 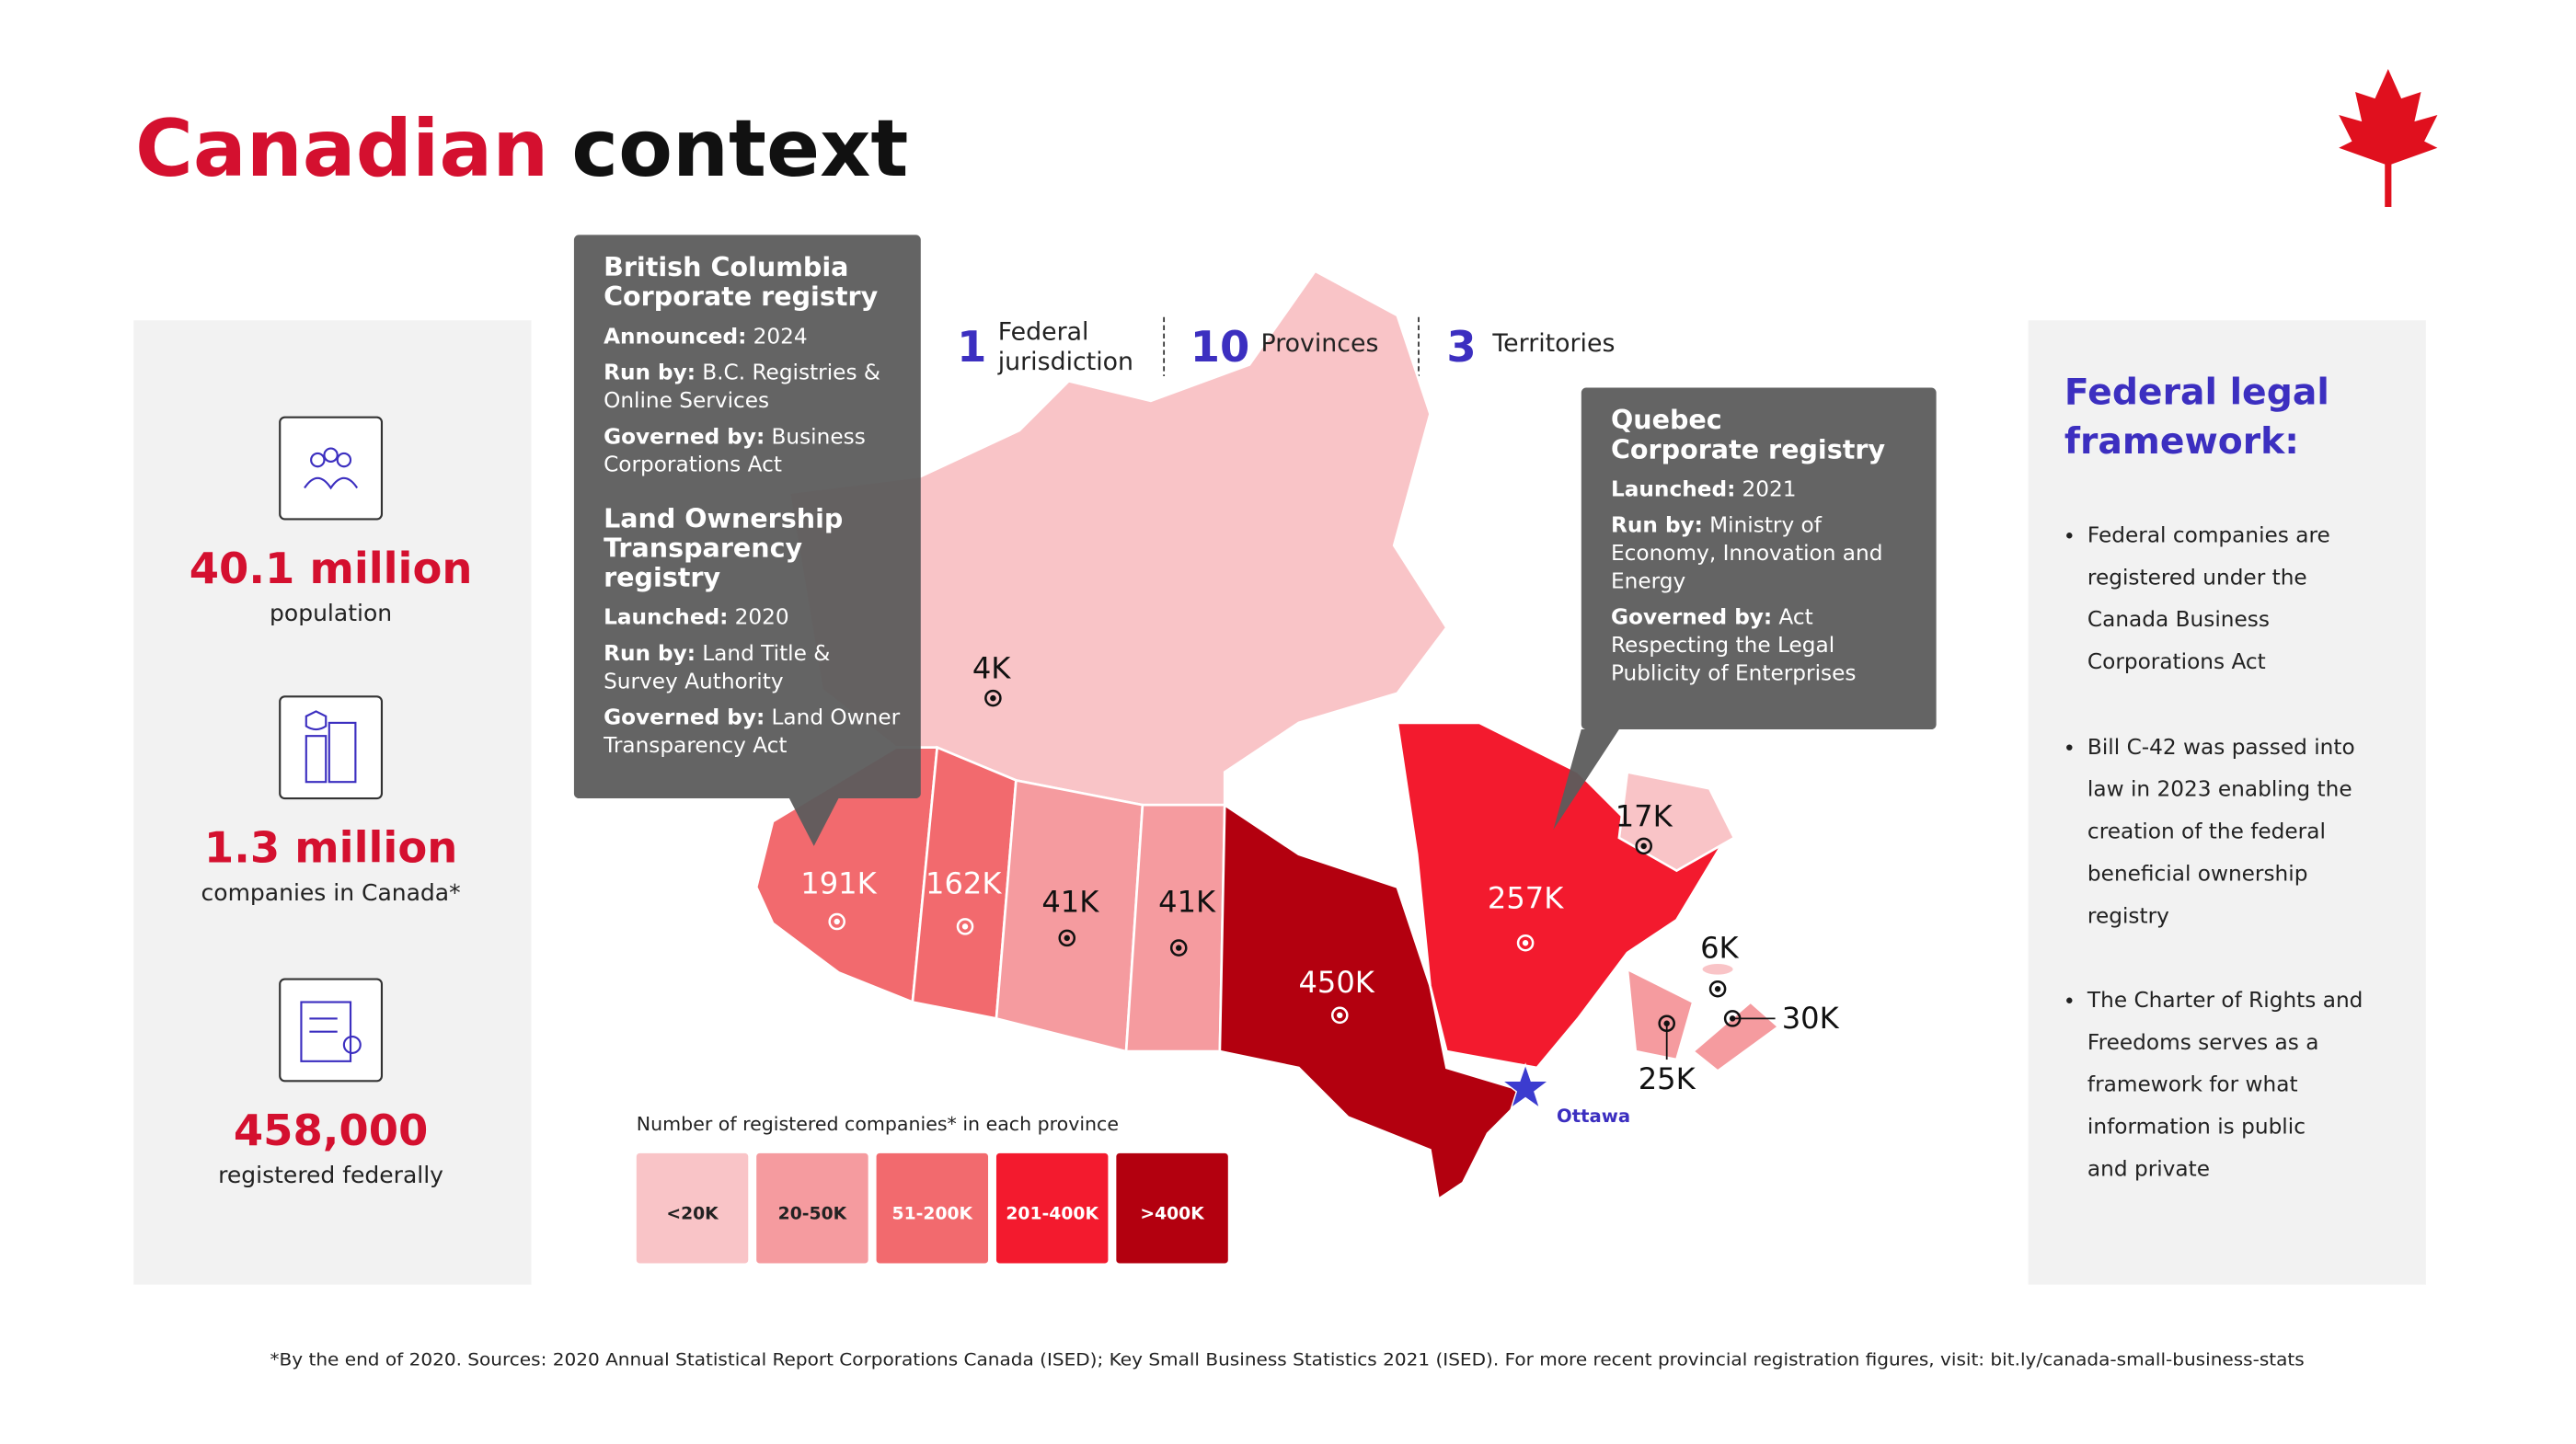 What do you see at coordinates (330, 848) in the screenshot?
I see `stat-value: 1.3 million` at bounding box center [330, 848].